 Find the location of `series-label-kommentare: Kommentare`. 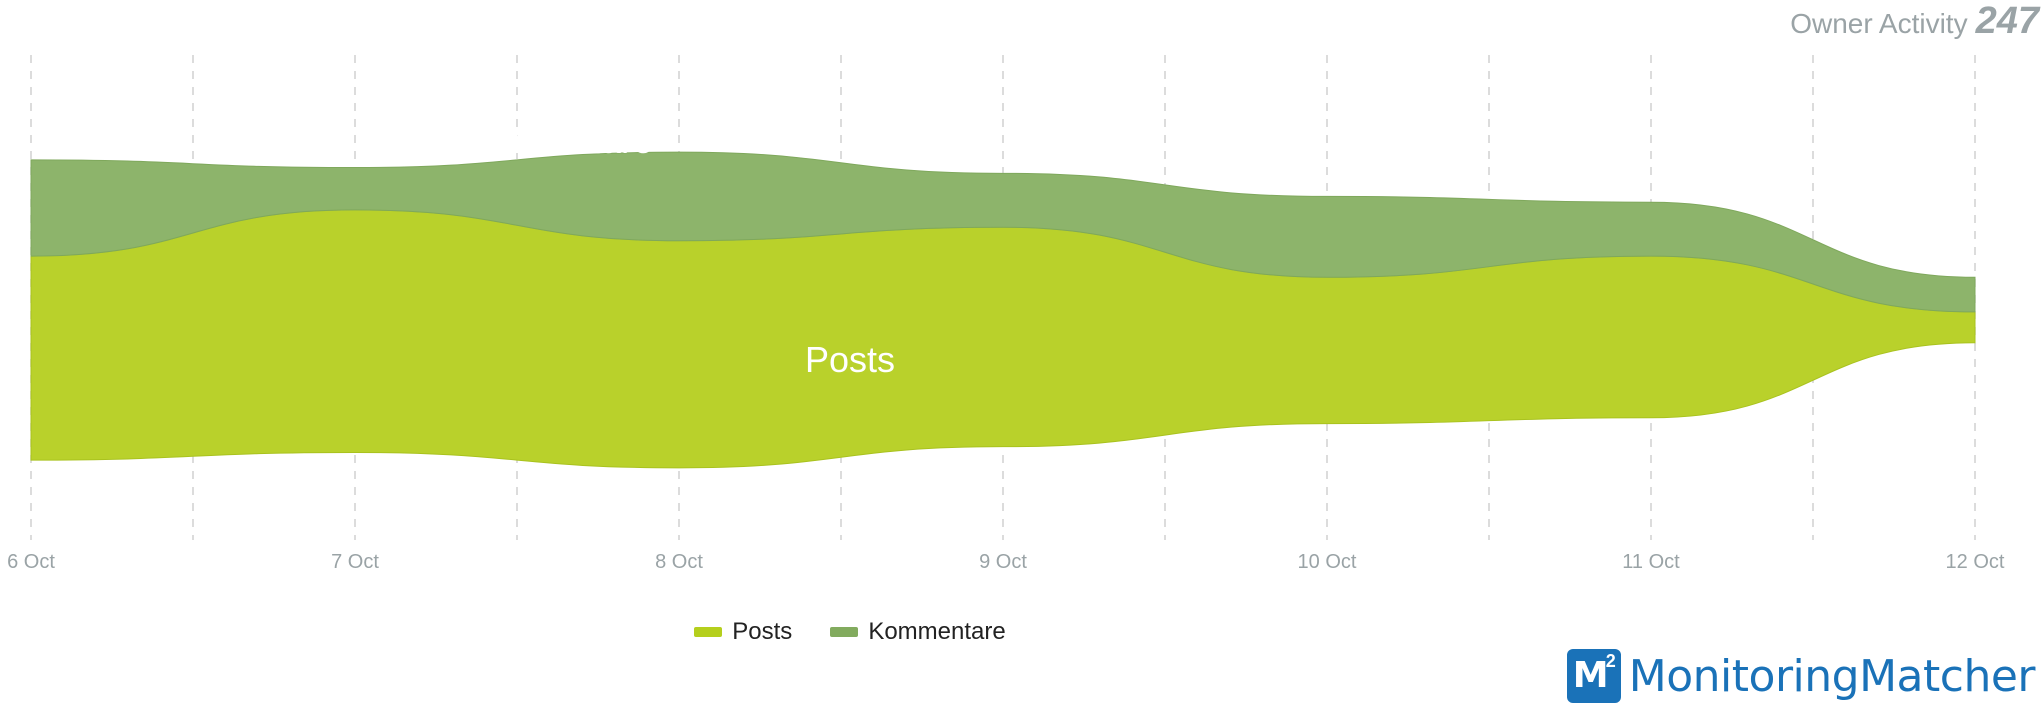

series-label-kommentare: Kommentare is located at coordinates (550, 140).